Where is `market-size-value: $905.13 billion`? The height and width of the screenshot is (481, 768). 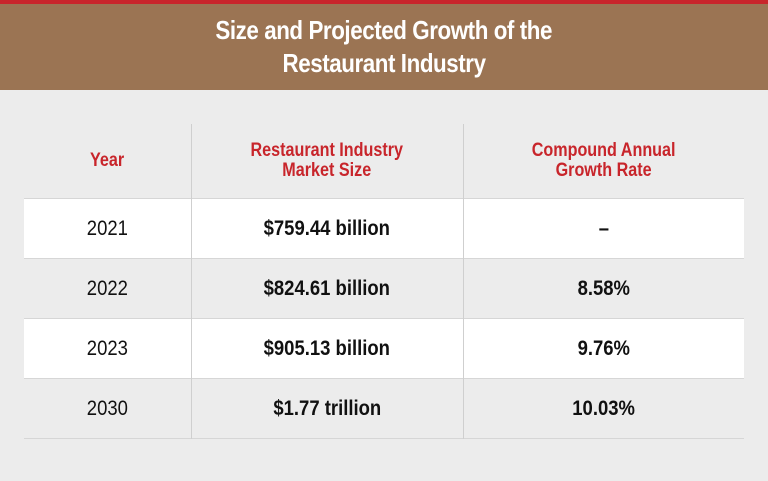 market-size-value: $905.13 billion is located at coordinates (327, 348).